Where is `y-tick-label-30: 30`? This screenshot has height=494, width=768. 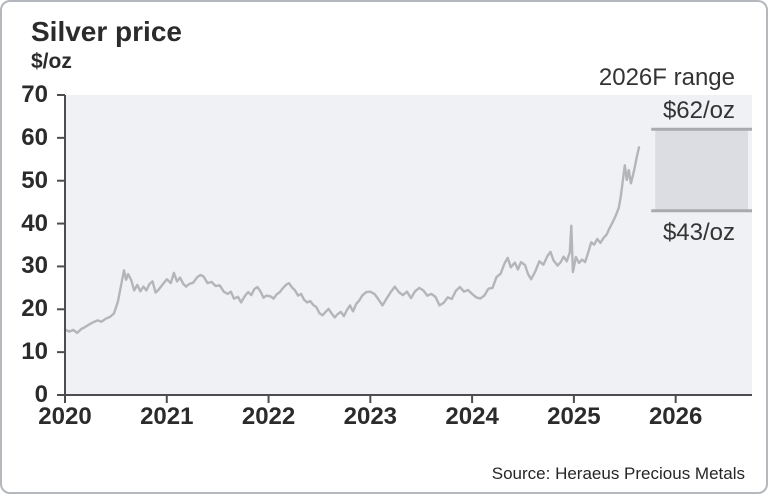 y-tick-label-30: 30 is located at coordinates (34, 266).